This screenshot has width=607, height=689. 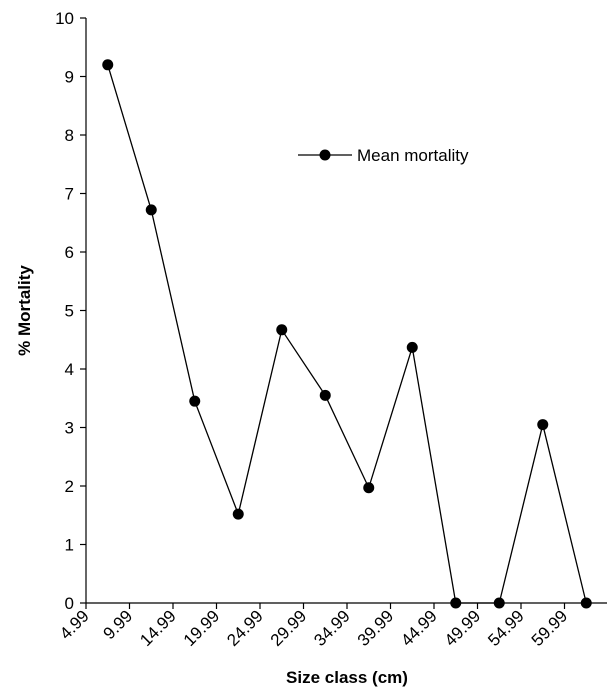 I want to click on y-tick-label: 5, so click(x=69, y=311).